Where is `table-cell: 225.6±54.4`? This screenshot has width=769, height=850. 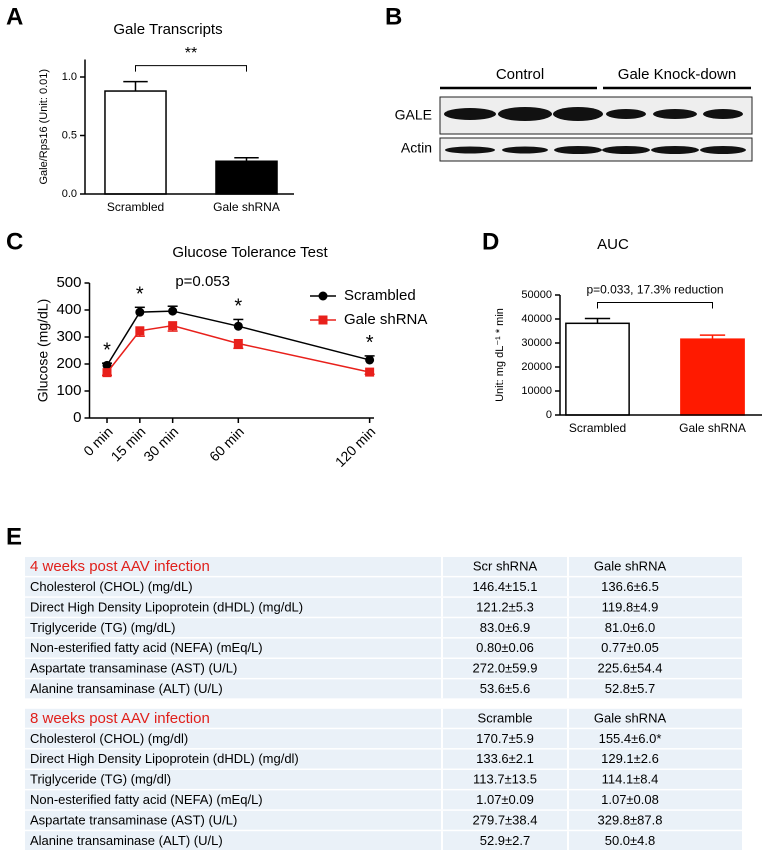
table-cell: 225.6±54.4 is located at coordinates (630, 668).